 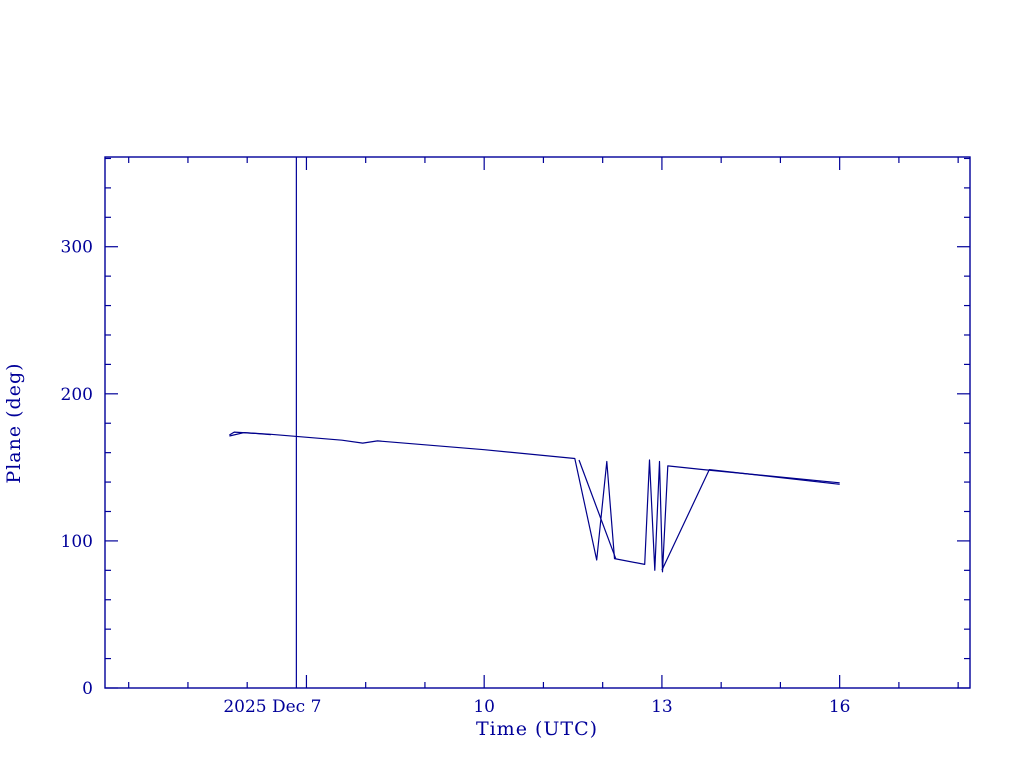 What do you see at coordinates (750, 520) in the screenshot?
I see `series-plane-angle-branch-b` at bounding box center [750, 520].